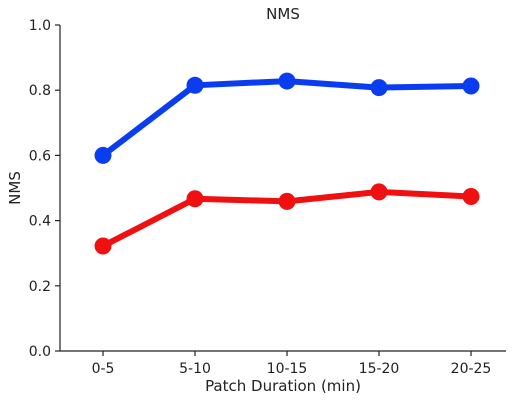 This screenshot has height=406, width=519. What do you see at coordinates (471, 369) in the screenshot?
I see `x-tick-label: 20-25` at bounding box center [471, 369].